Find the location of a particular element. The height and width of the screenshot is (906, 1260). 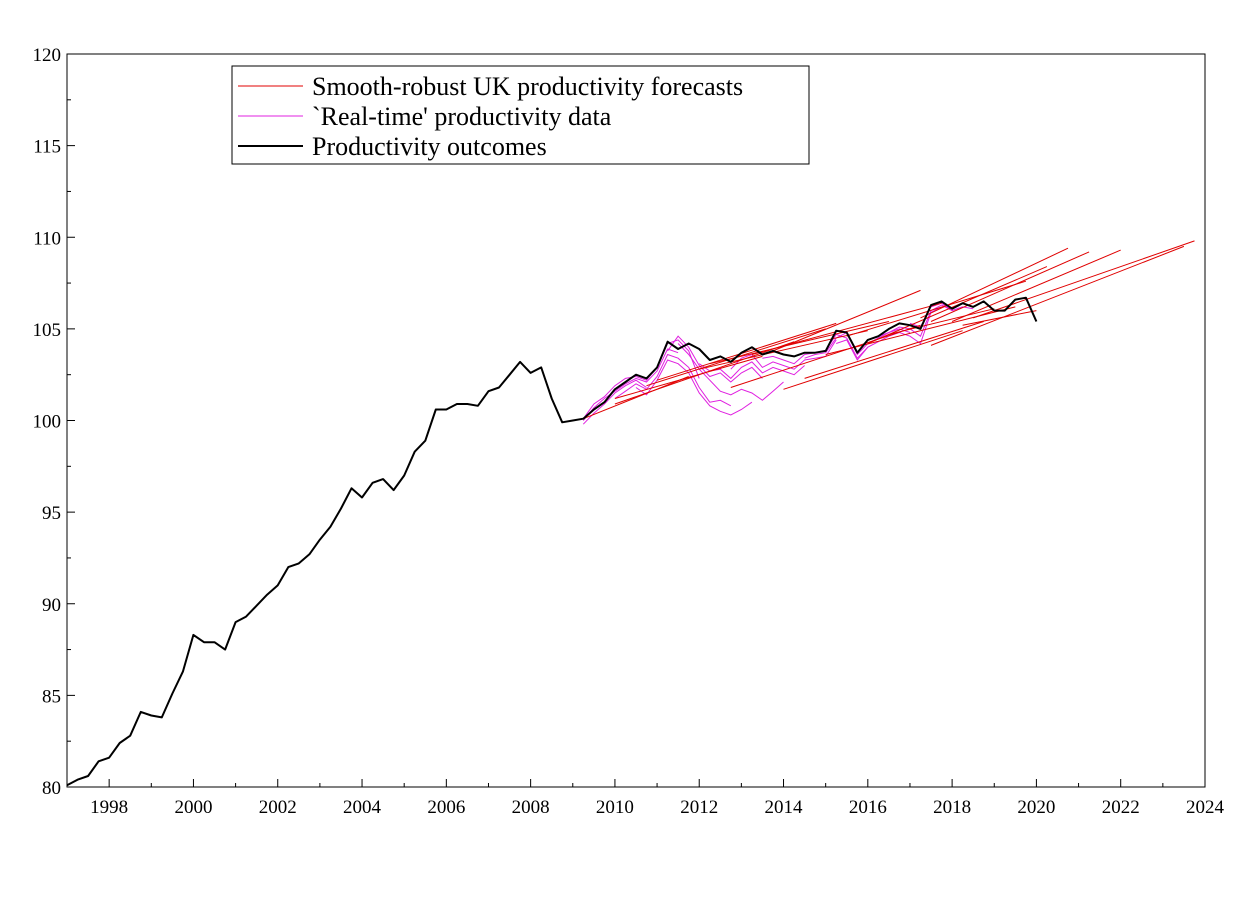

y-tick-label: 115 is located at coordinates (47, 147).